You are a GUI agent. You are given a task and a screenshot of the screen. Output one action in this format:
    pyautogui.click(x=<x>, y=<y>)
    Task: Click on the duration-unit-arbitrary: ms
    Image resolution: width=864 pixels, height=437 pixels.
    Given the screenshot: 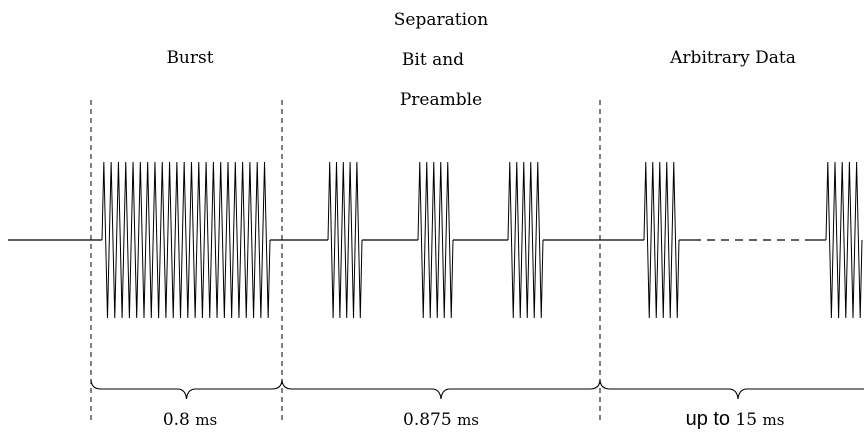 What is the action you would take?
    pyautogui.click(x=773, y=420)
    